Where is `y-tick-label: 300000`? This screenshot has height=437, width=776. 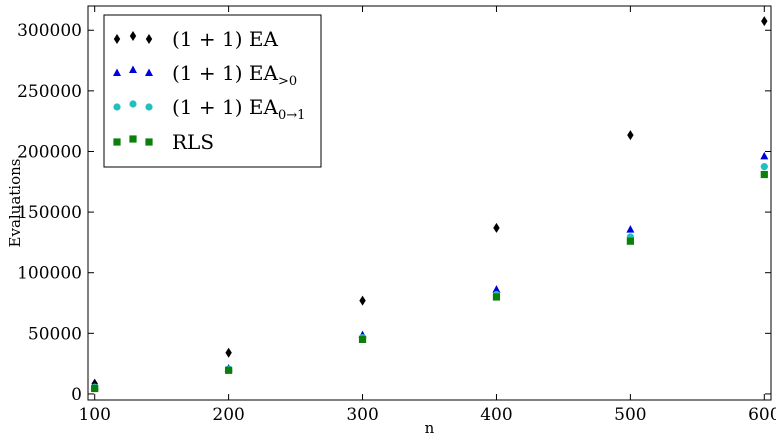 y-tick-label: 300000 is located at coordinates (49, 31).